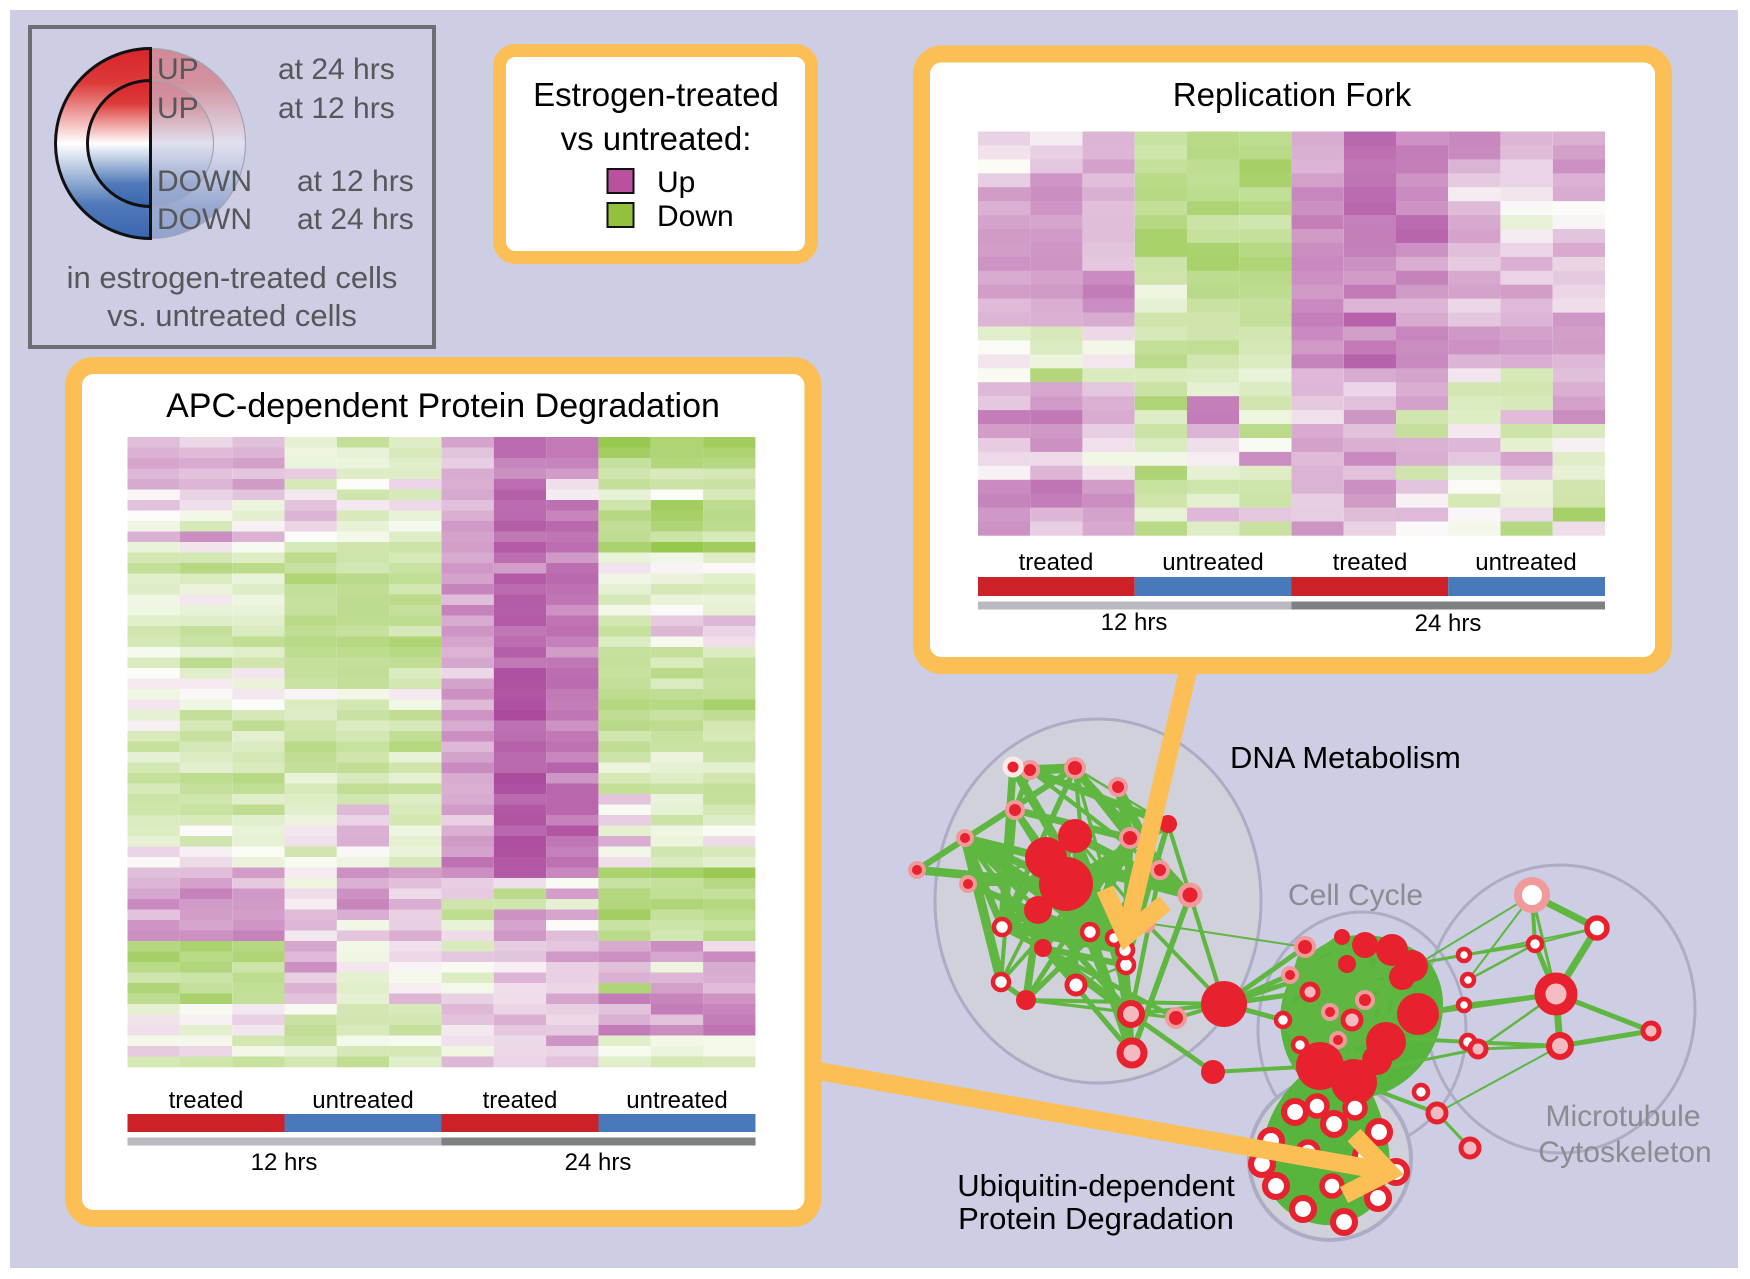 This screenshot has height=1279, width=1750. Describe the element at coordinates (1292, 94) in the screenshot. I see `svg-text: Replication Fork` at that location.